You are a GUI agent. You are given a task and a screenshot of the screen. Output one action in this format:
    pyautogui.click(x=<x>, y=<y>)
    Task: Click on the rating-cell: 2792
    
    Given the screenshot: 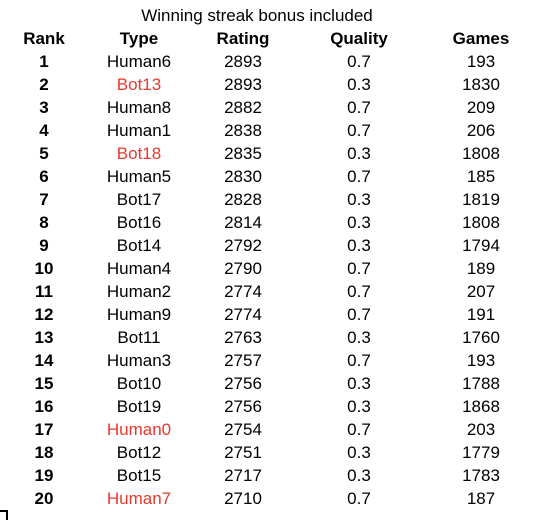 What is the action you would take?
    pyautogui.click(x=243, y=245)
    